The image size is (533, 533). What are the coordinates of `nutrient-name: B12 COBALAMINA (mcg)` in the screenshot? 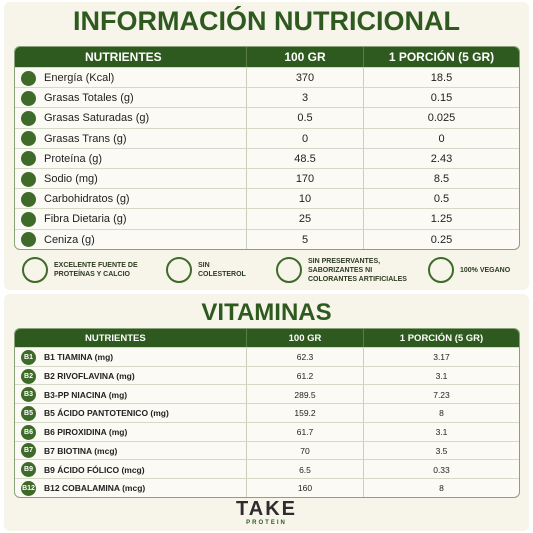 It's located at (95, 488).